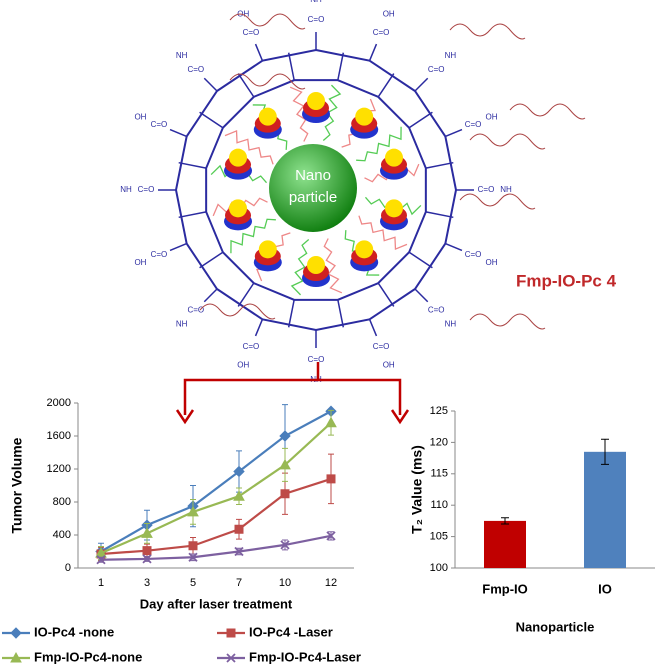 Image resolution: width=666 pixels, height=666 pixels. What do you see at coordinates (439, 442) in the screenshot?
I see `y-tick-label: 120` at bounding box center [439, 442].